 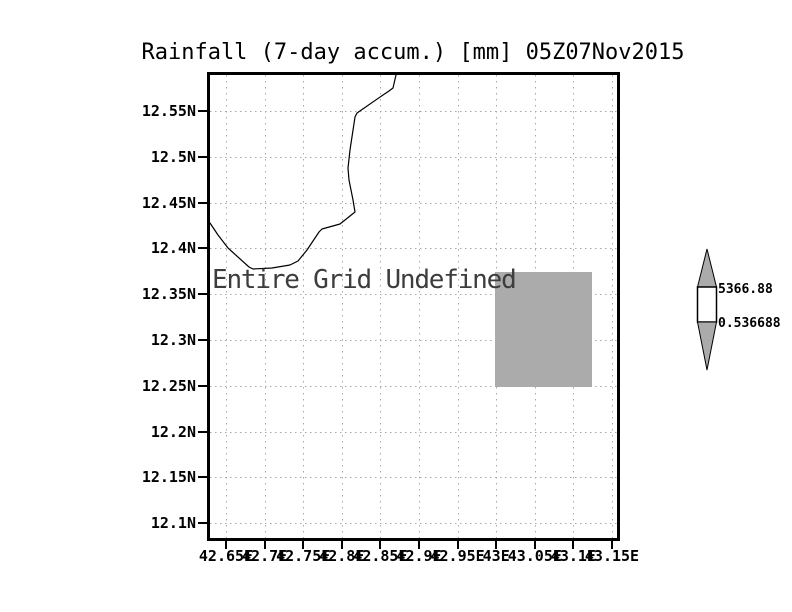 What do you see at coordinates (173, 248) in the screenshot?
I see `y-tick-label: 12.4N` at bounding box center [173, 248].